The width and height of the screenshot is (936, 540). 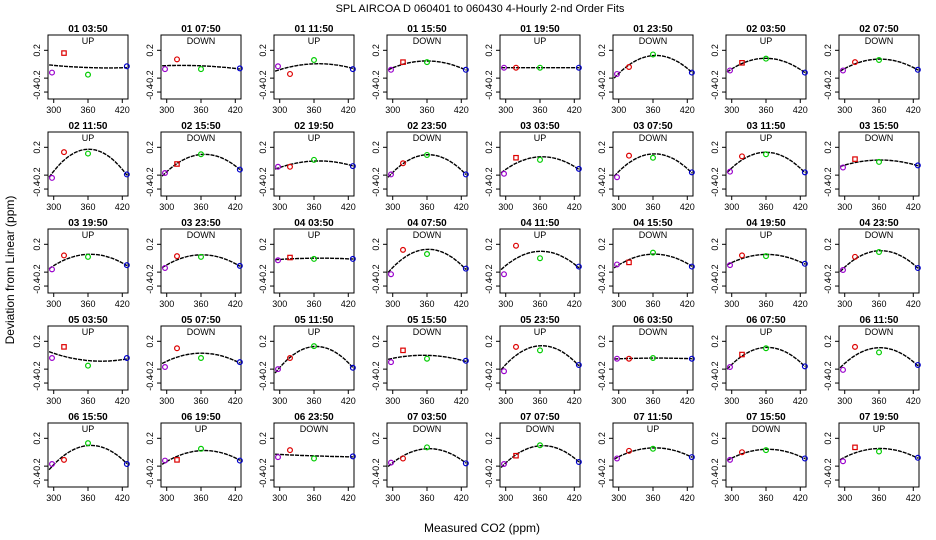 What do you see at coordinates (540, 29) in the screenshot?
I see `panel-title: 01 19:50` at bounding box center [540, 29].